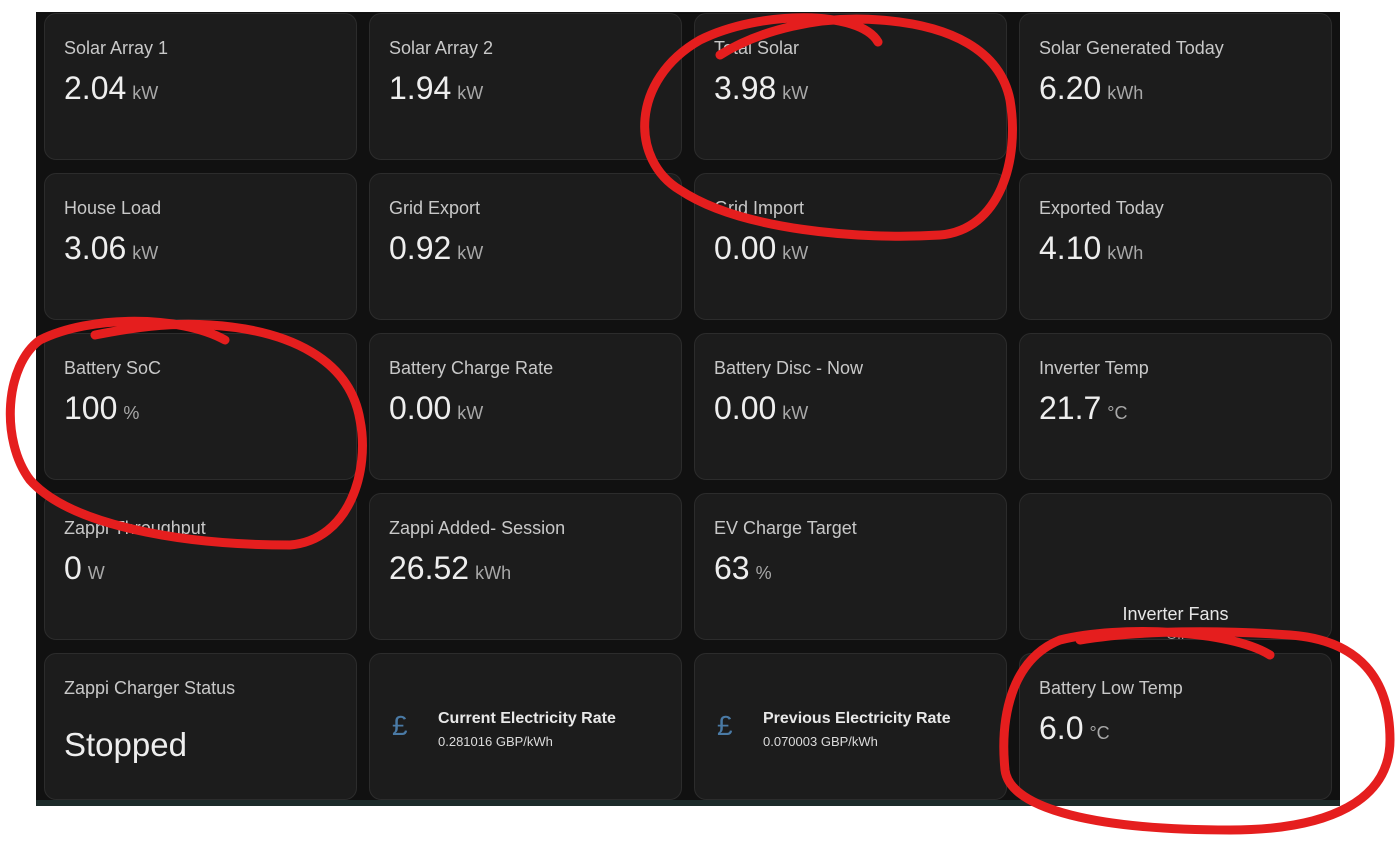  I want to click on card-title: Battery SoC, so click(113, 368).